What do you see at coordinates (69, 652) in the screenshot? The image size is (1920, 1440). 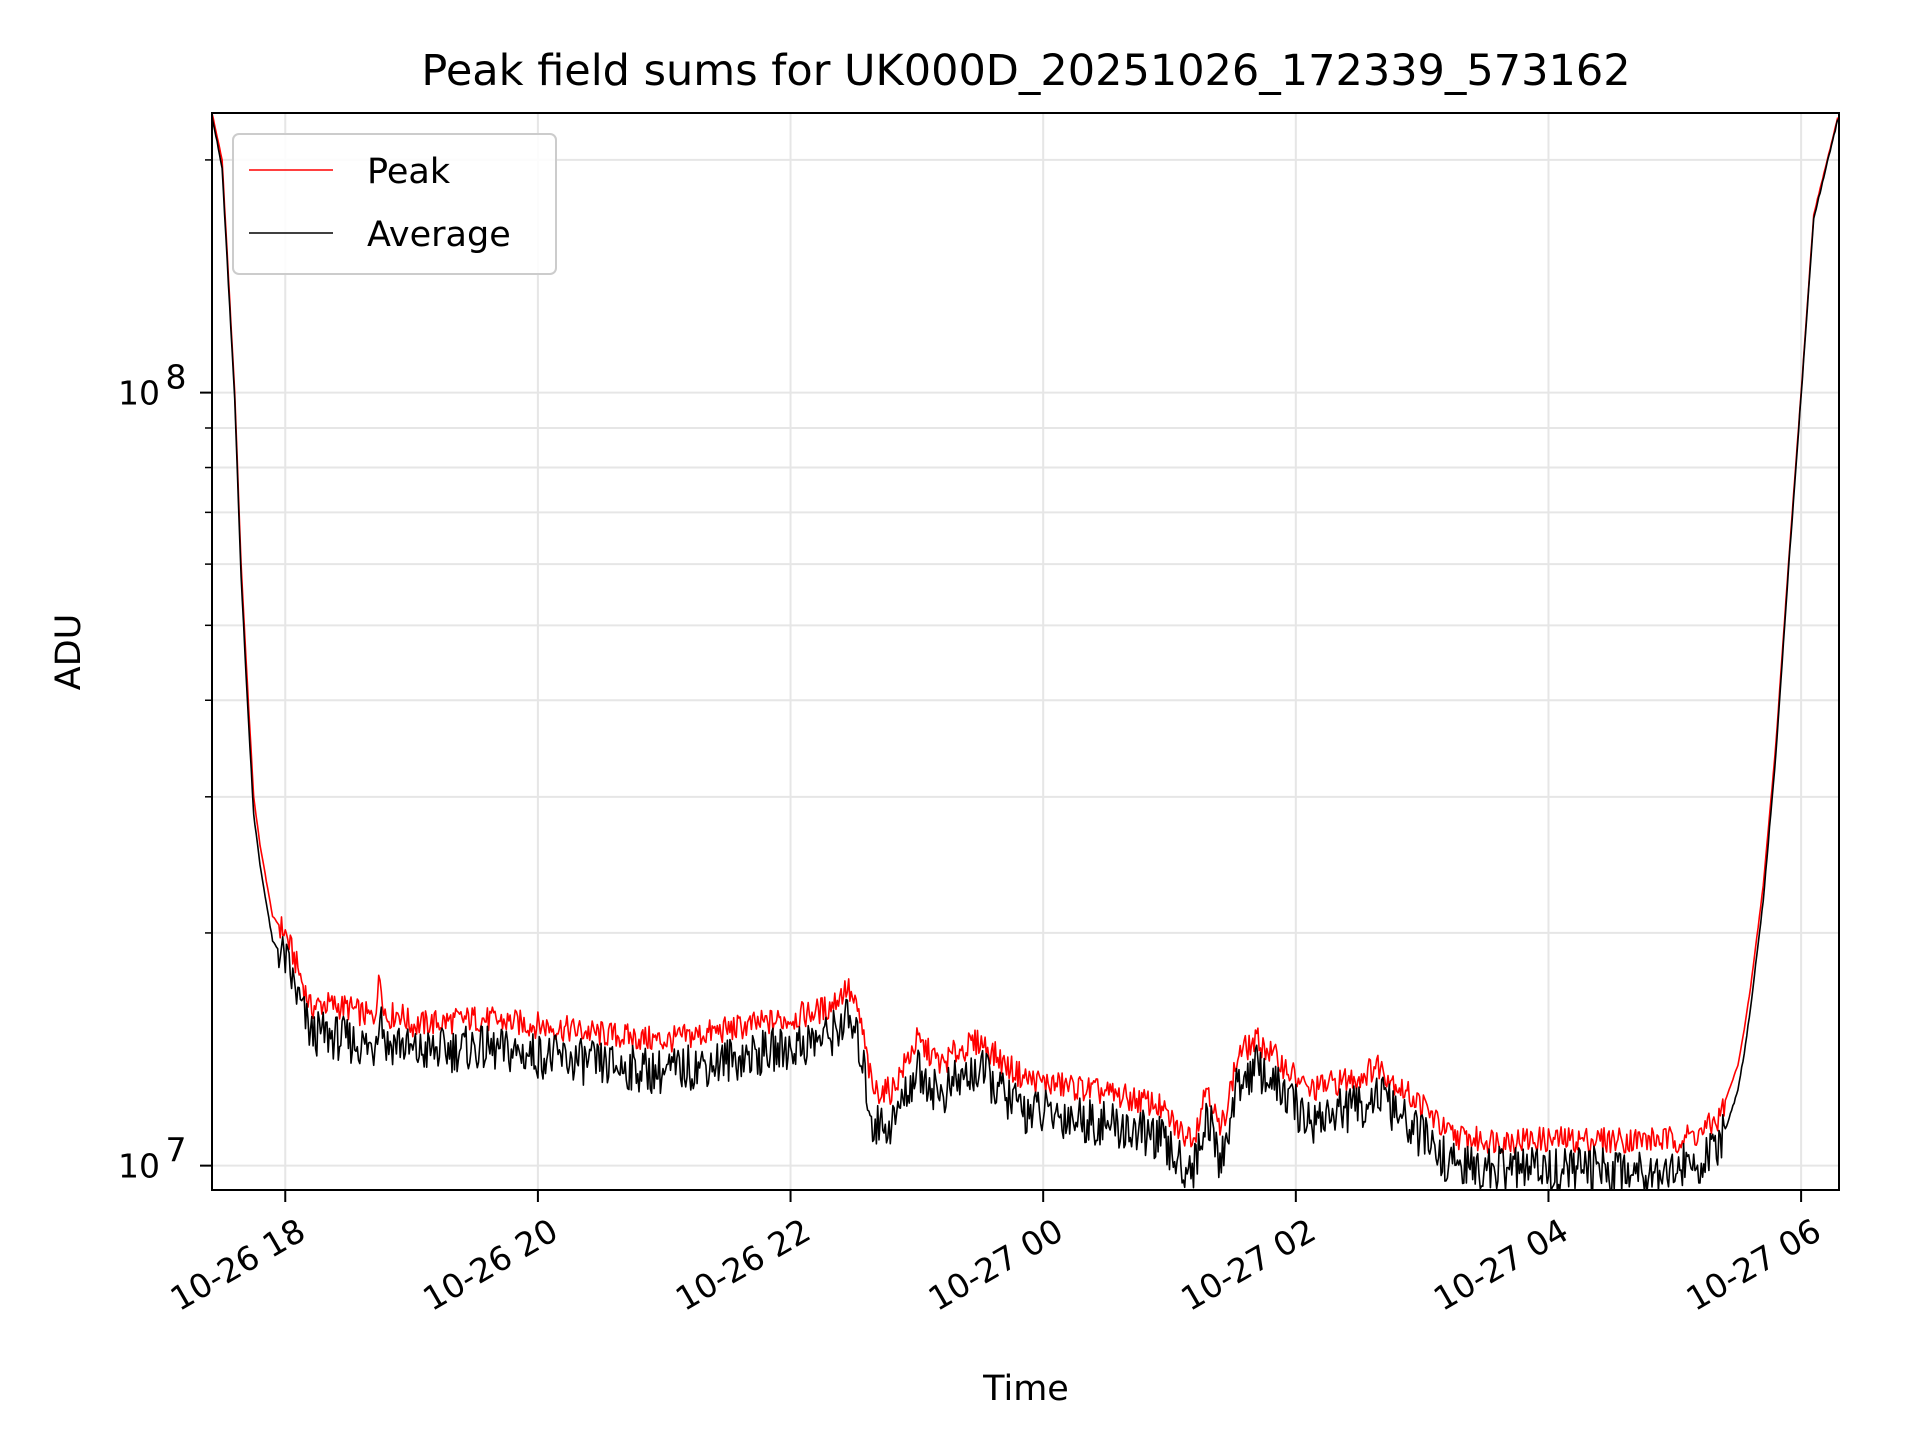 I see `y-axis-label: ADU` at bounding box center [69, 652].